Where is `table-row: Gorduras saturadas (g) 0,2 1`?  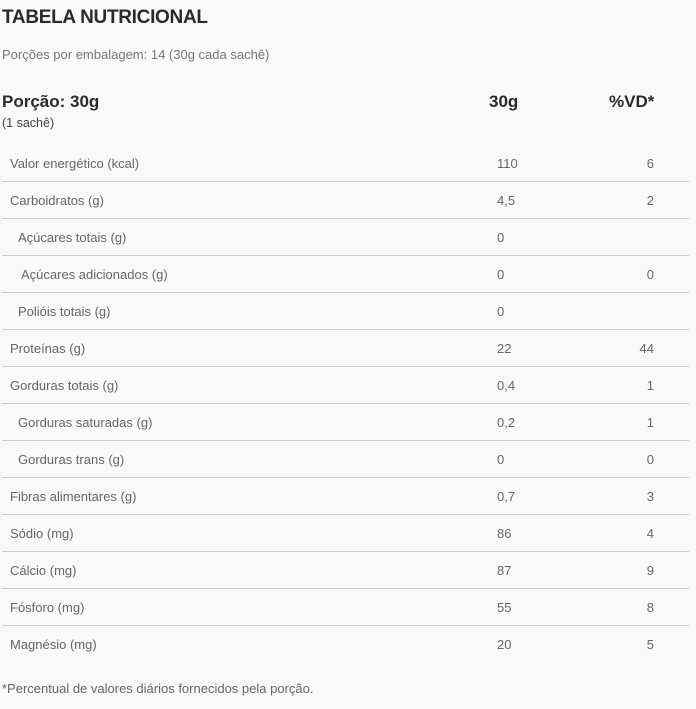
table-row: Gorduras saturadas (g) 0,2 1 is located at coordinates (345, 422).